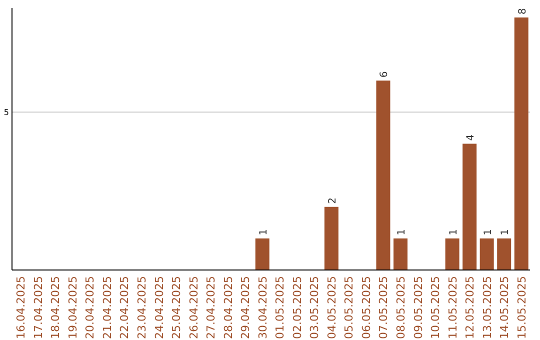 This screenshot has width=540, height=340. What do you see at coordinates (211, 307) in the screenshot?
I see `x-tick-label: 27.04.2025` at bounding box center [211, 307].